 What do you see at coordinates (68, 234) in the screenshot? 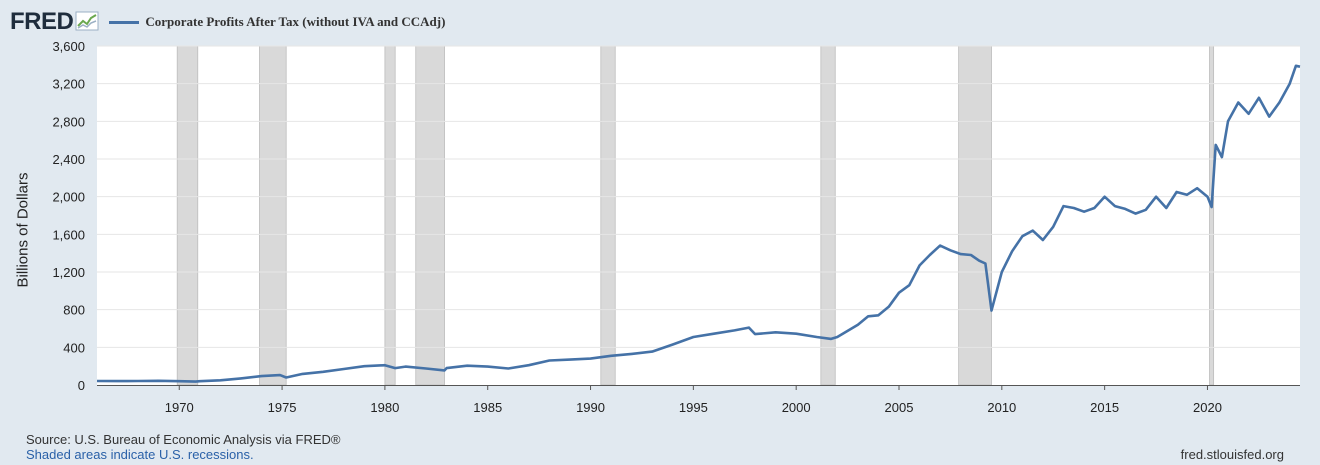
I see `y-tick-label: 1,600` at bounding box center [68, 234].